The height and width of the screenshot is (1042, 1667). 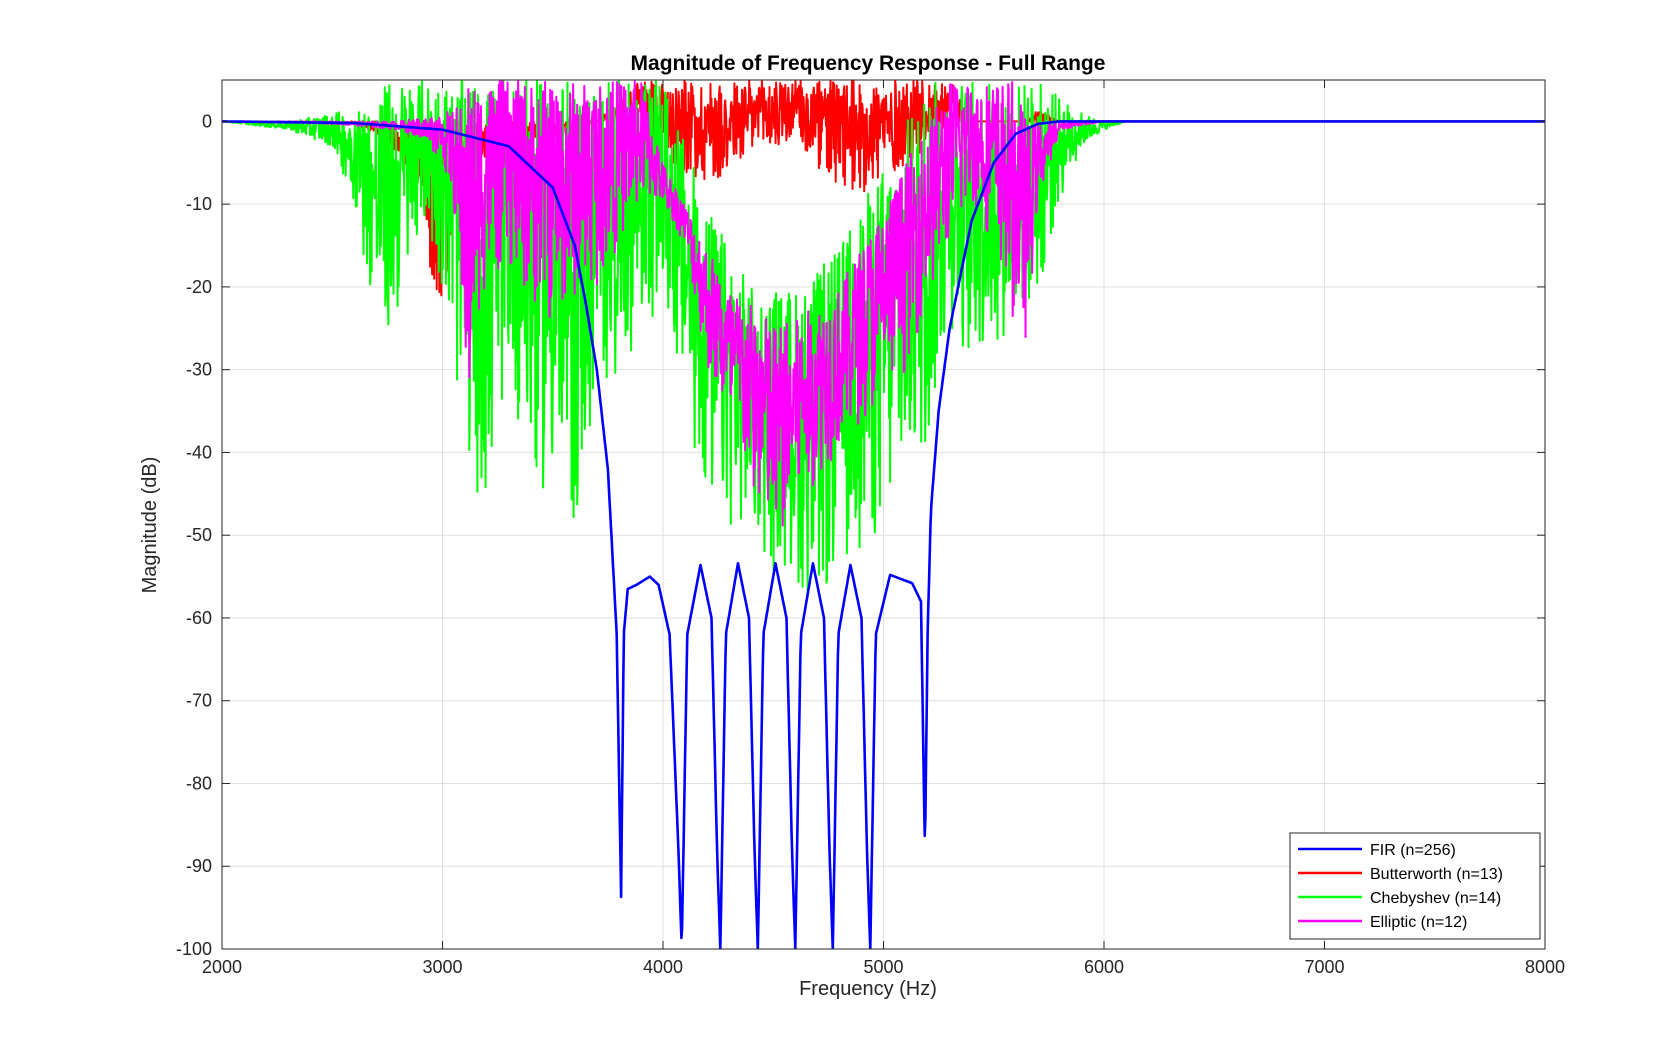 What do you see at coordinates (199, 783) in the screenshot?
I see `y-tick-label: -80` at bounding box center [199, 783].